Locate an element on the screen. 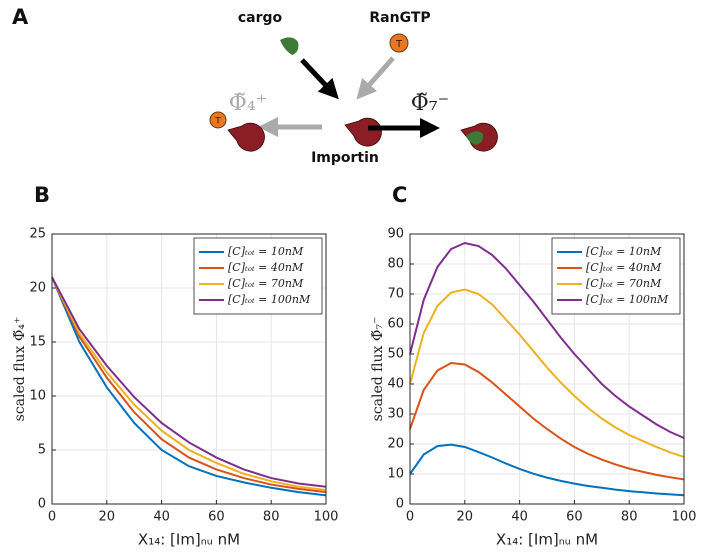  y-tick-label: 50 is located at coordinates (395, 354).